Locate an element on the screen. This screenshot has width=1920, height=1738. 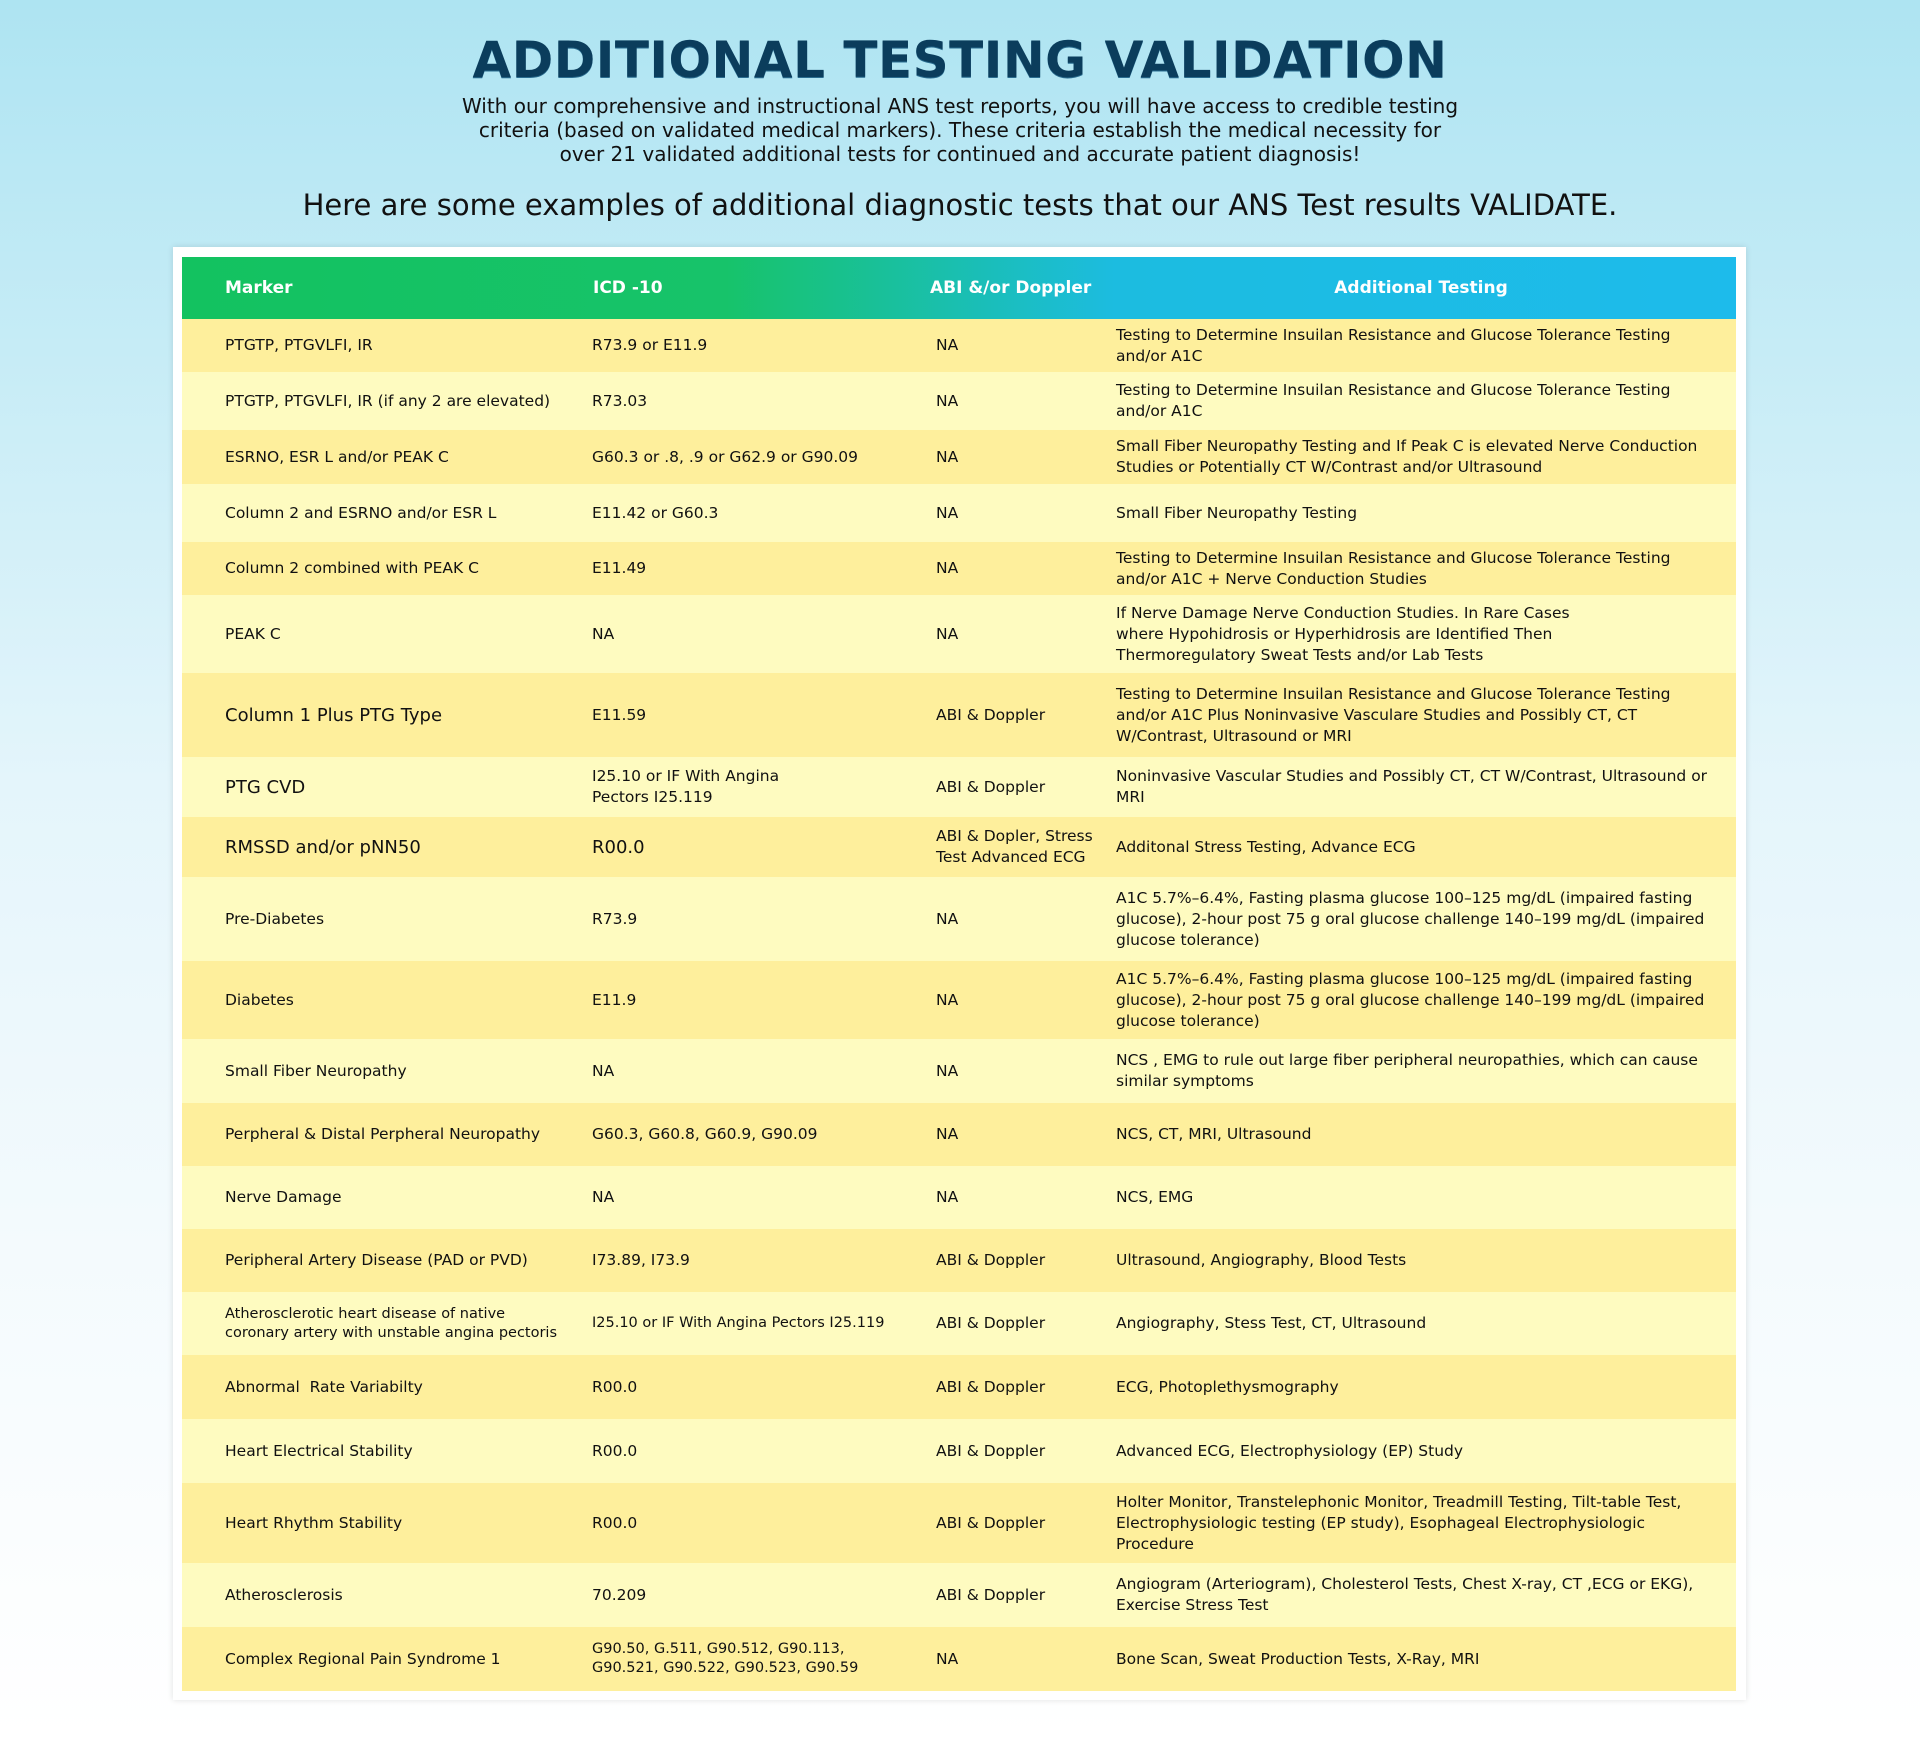
marker-cell: Column 1 Plus PTG Type is located at coordinates (334, 715).